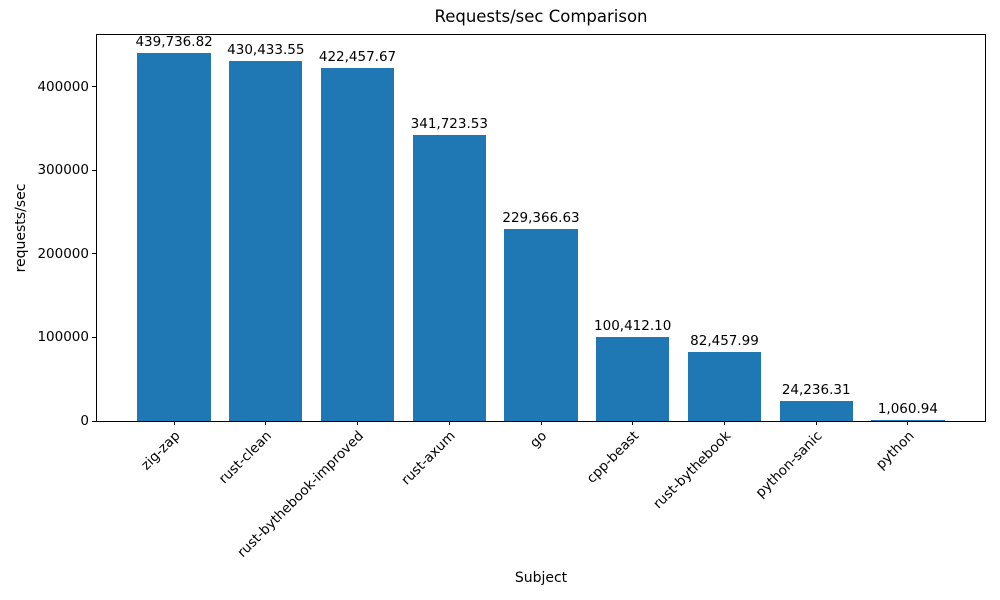  Describe the element at coordinates (357, 244) in the screenshot. I see `bar-rust-bythebook-improved` at that location.